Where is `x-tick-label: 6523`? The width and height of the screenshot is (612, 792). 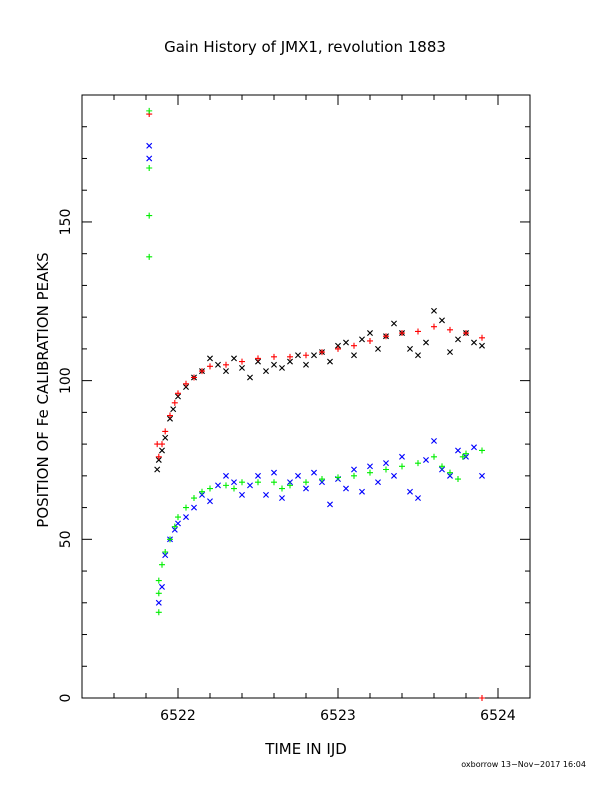
x-tick-label: 6523 is located at coordinates (338, 716).